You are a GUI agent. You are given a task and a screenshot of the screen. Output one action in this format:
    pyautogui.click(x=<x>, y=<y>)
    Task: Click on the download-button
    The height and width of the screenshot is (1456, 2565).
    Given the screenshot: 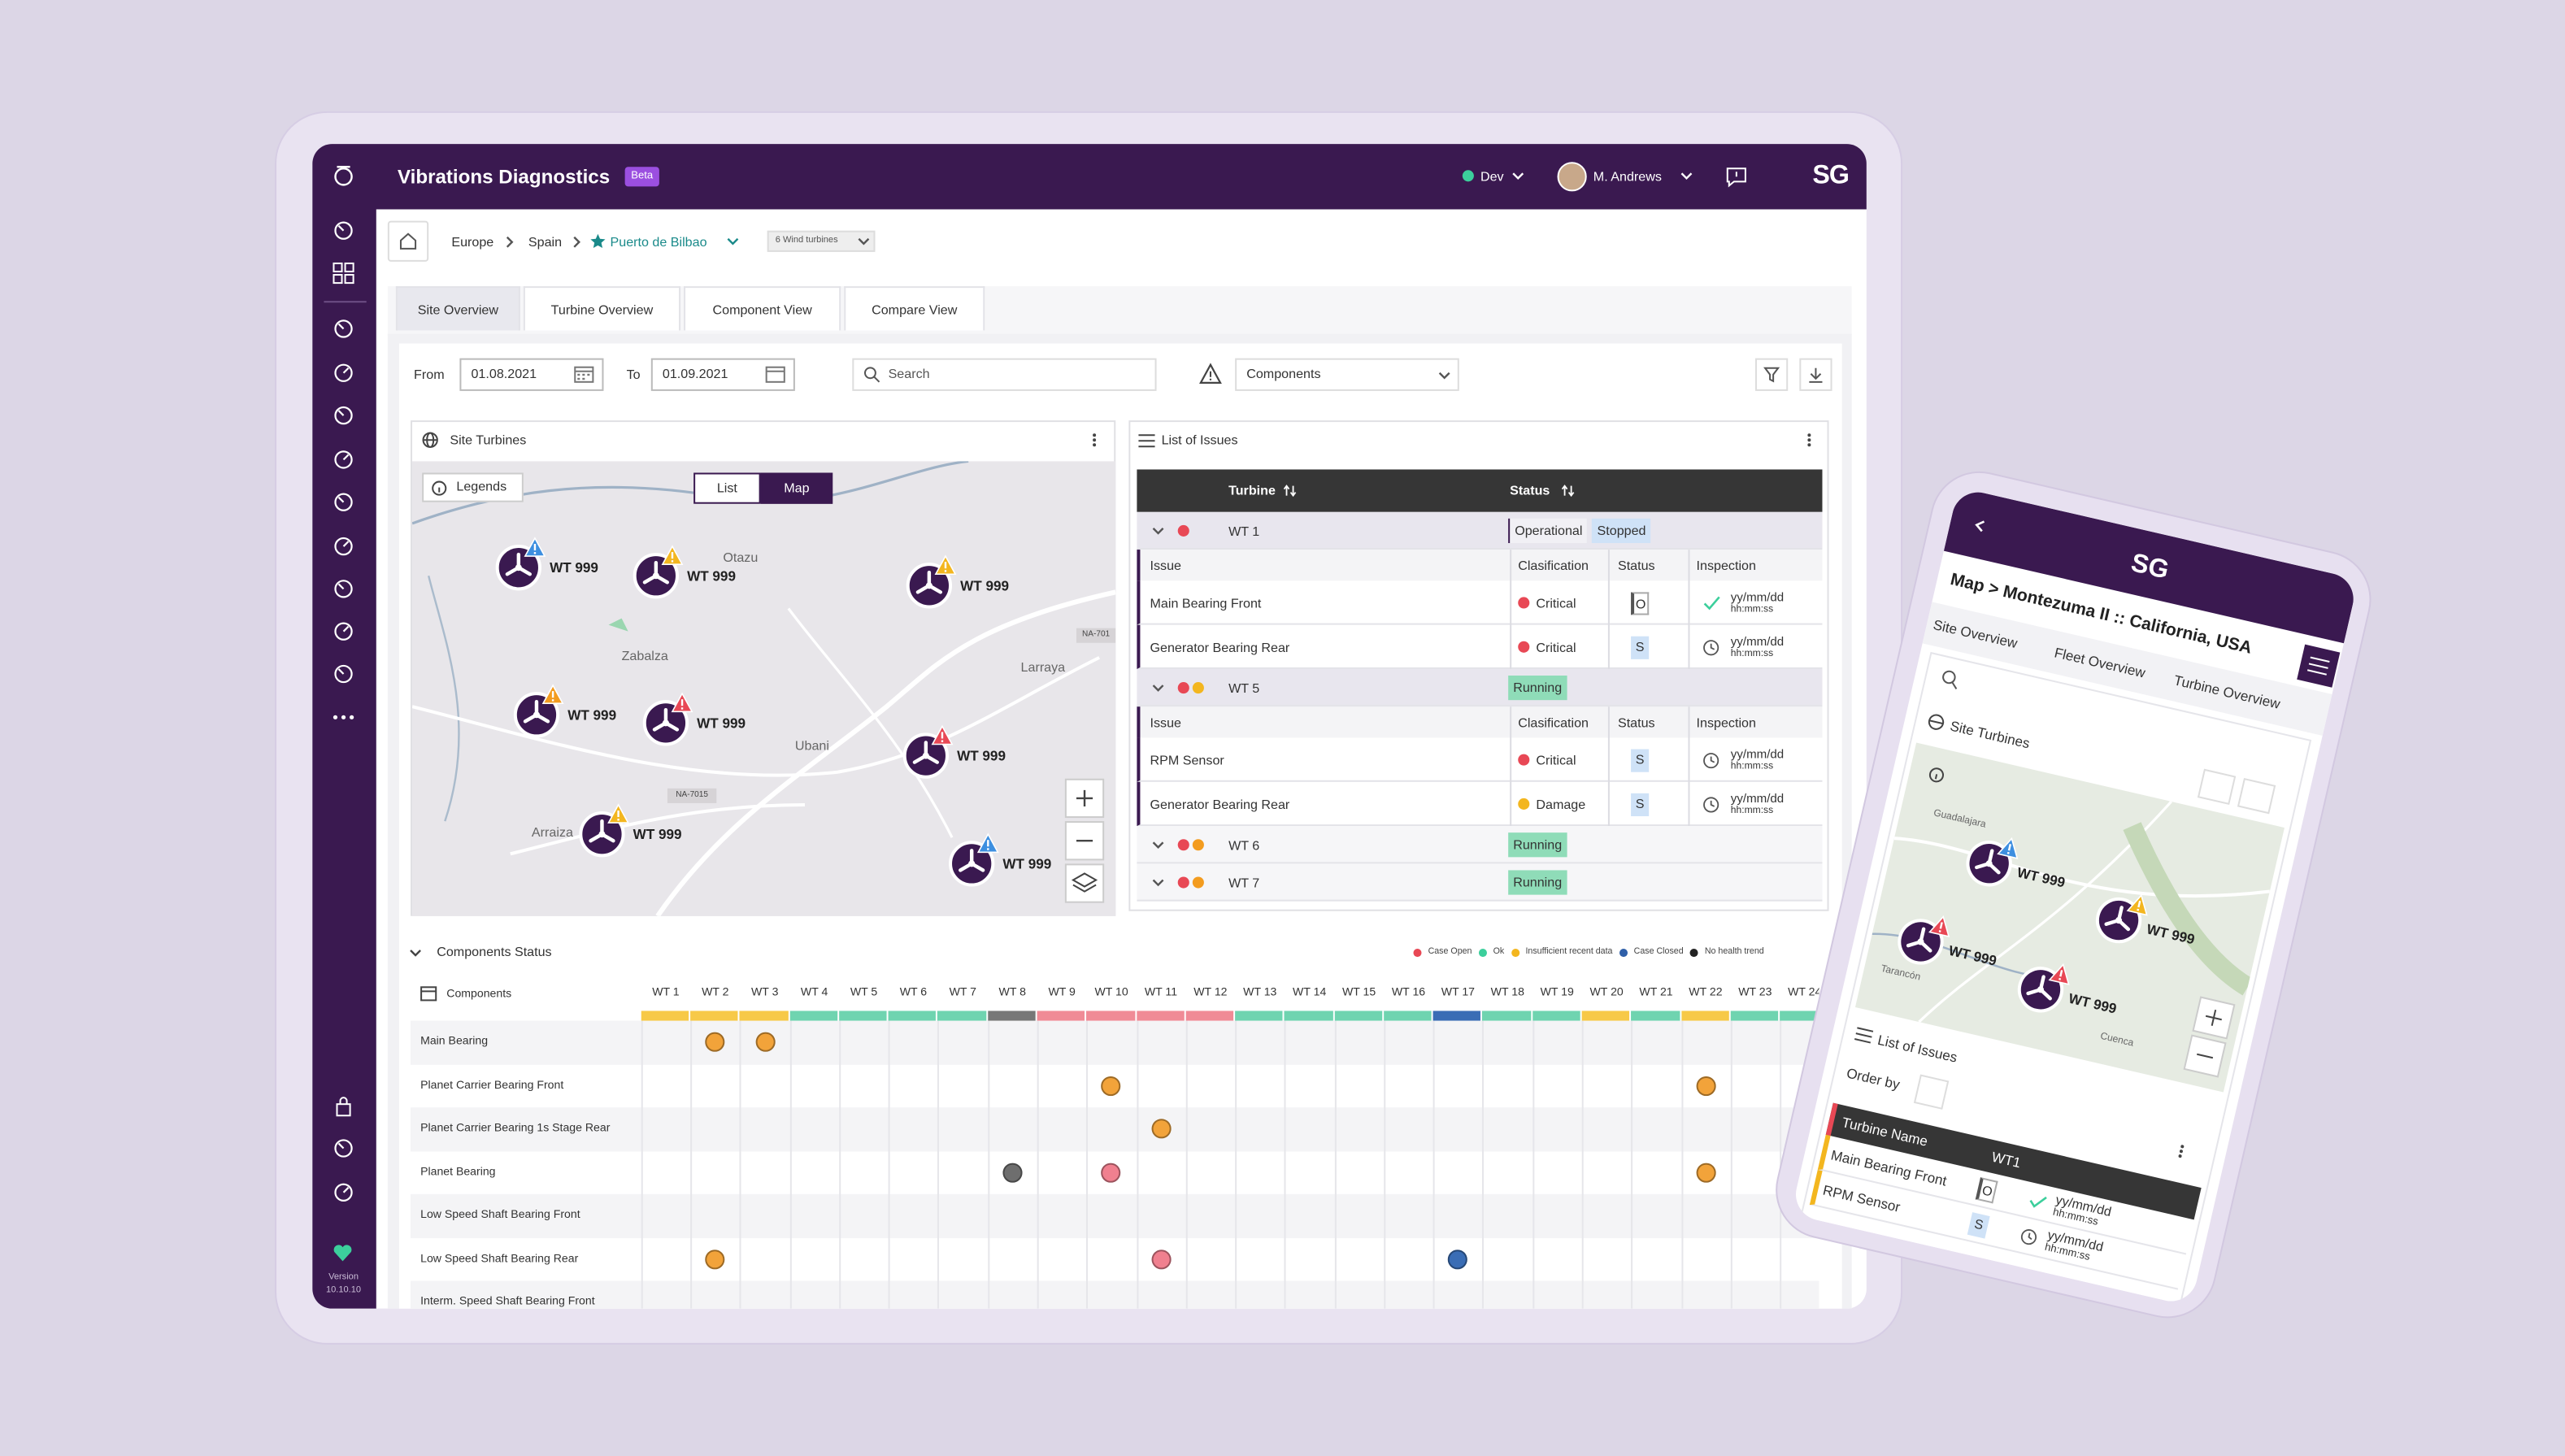 What is the action you would take?
    pyautogui.click(x=1816, y=375)
    